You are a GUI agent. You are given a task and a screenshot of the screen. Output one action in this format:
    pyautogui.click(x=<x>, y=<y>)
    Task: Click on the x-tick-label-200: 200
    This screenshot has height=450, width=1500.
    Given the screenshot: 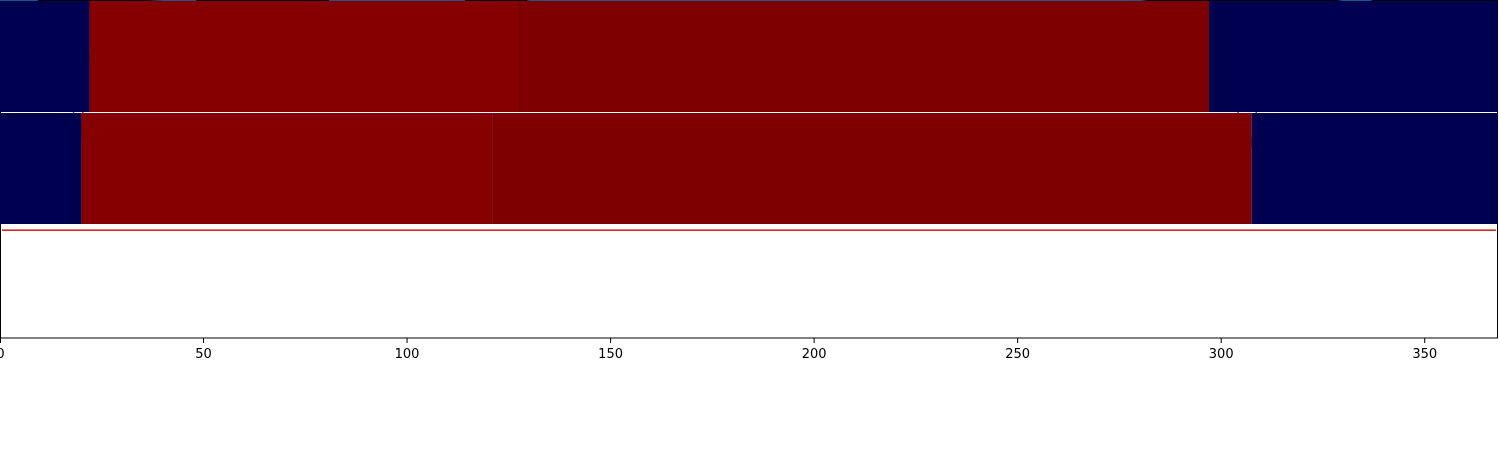 What is the action you would take?
    pyautogui.click(x=814, y=354)
    